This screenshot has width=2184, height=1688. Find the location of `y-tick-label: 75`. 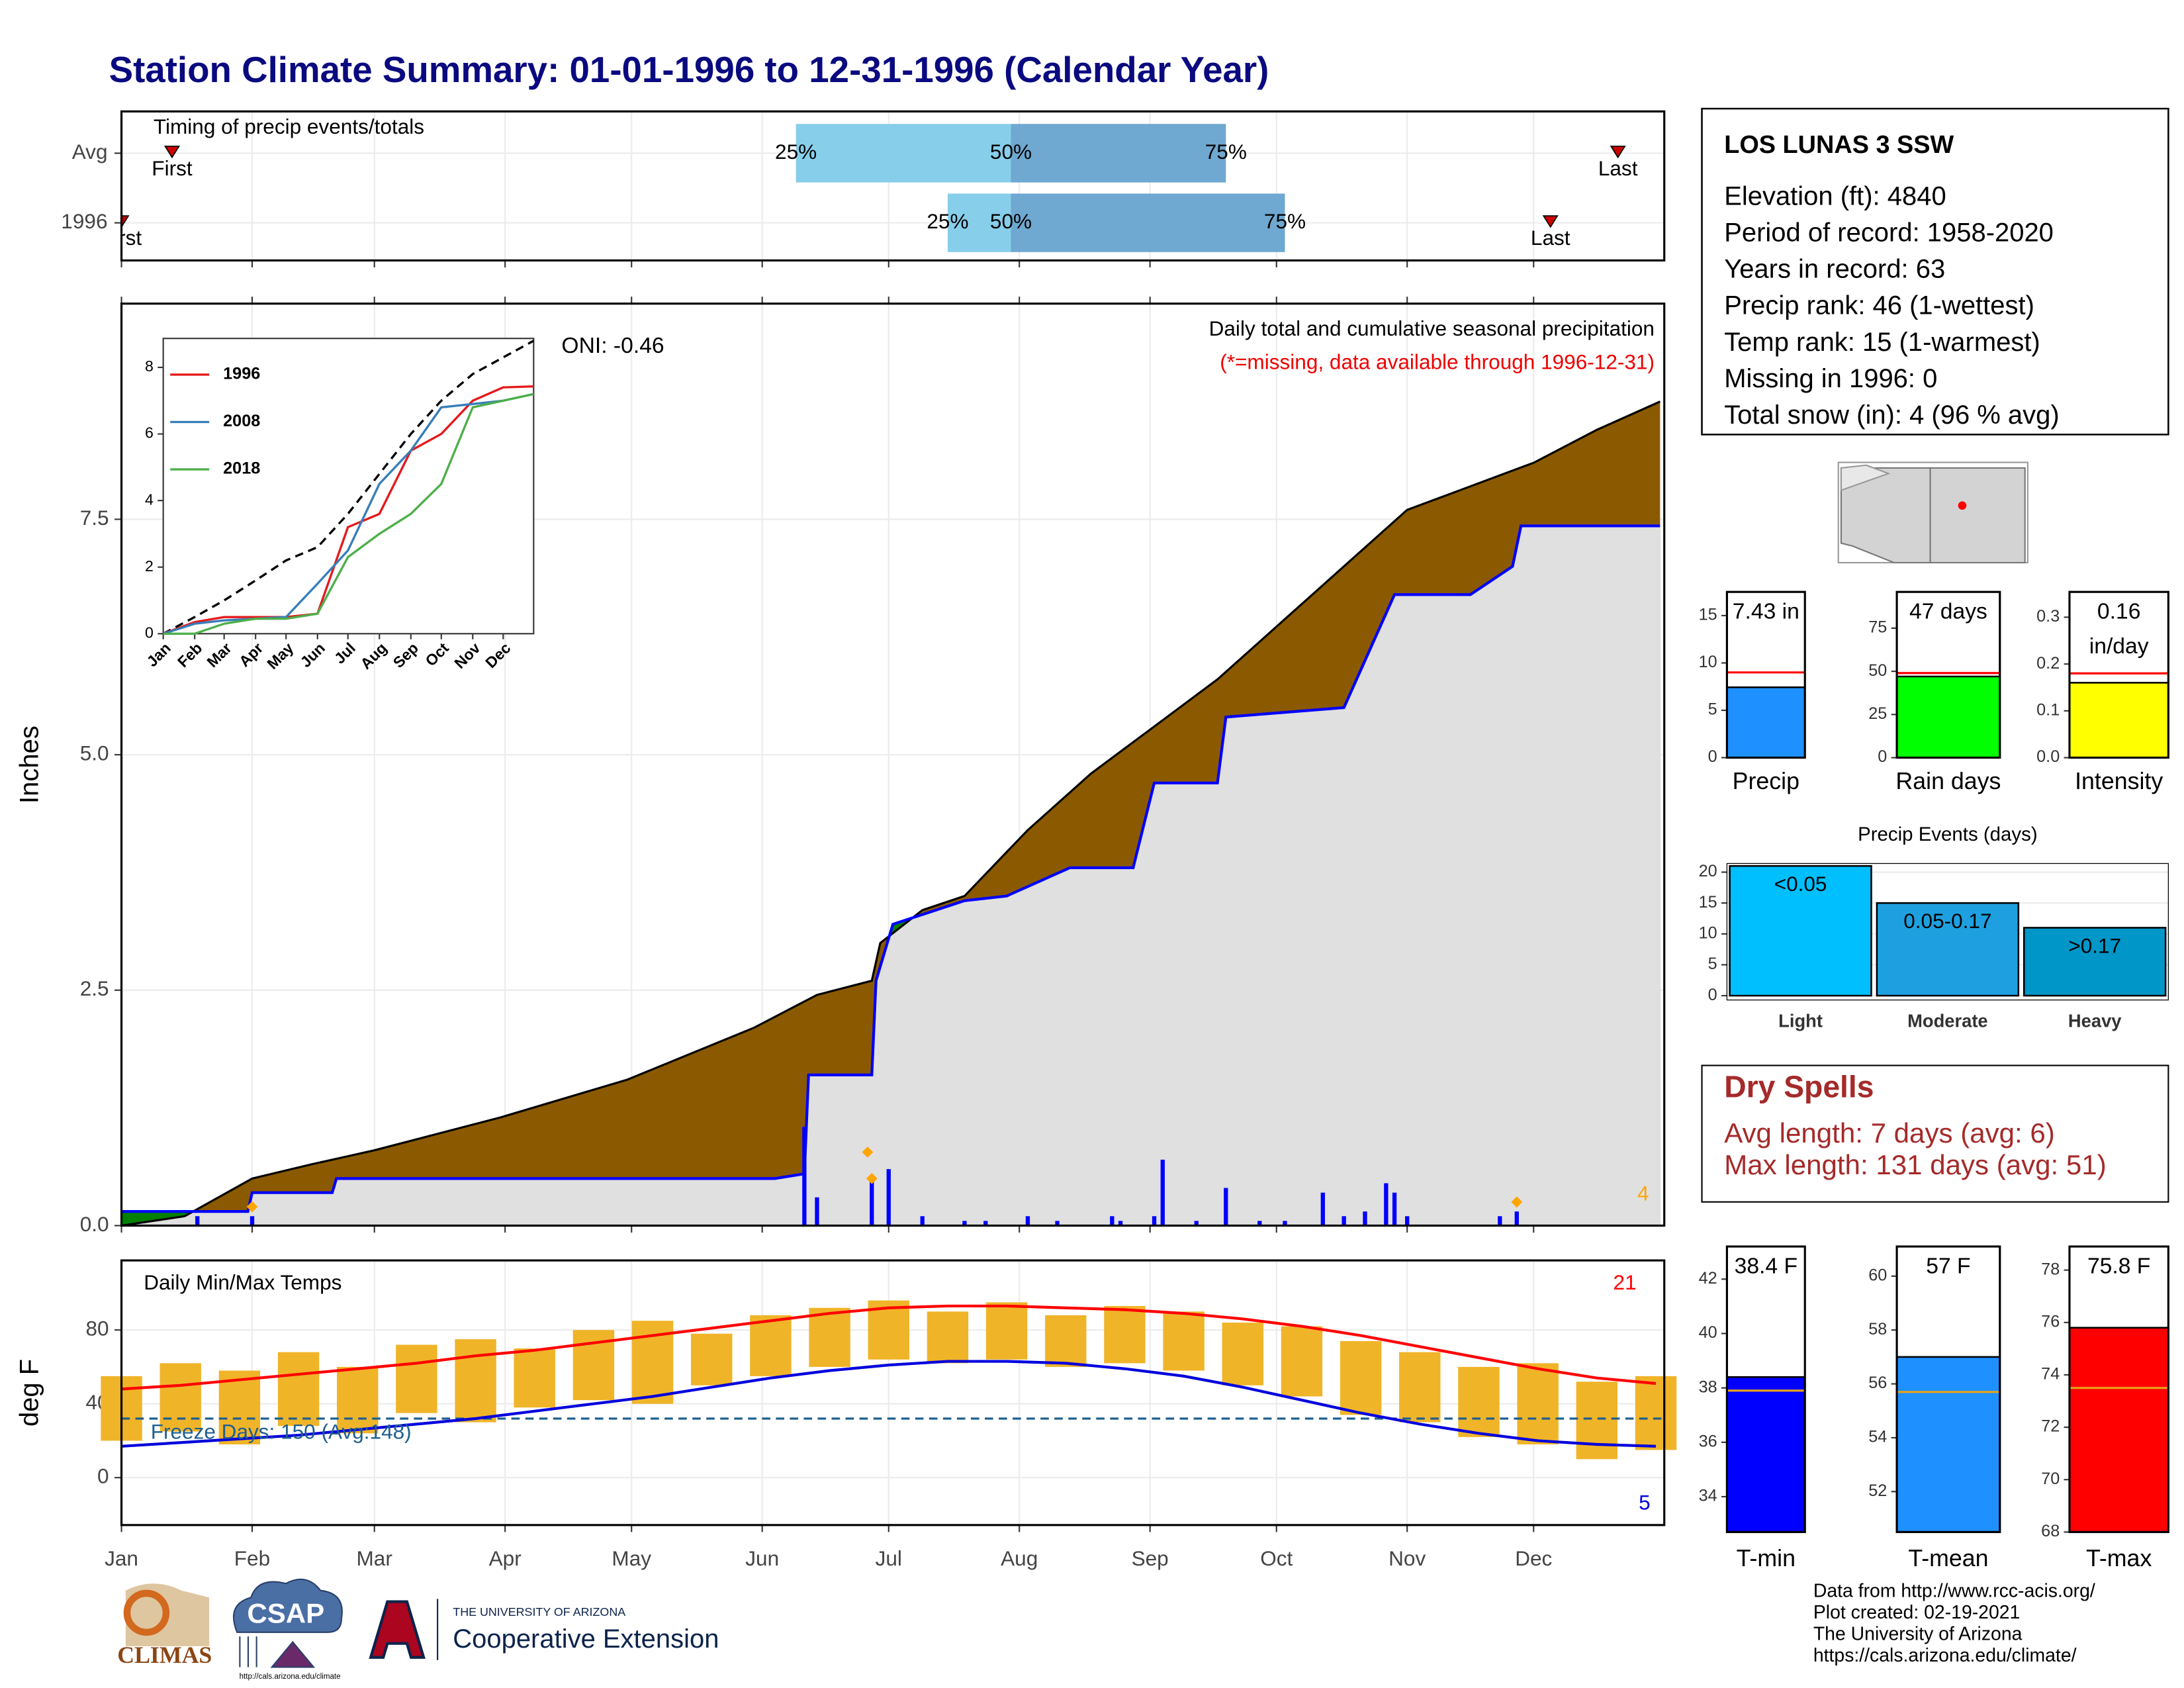

y-tick-label: 75 is located at coordinates (1877, 627).